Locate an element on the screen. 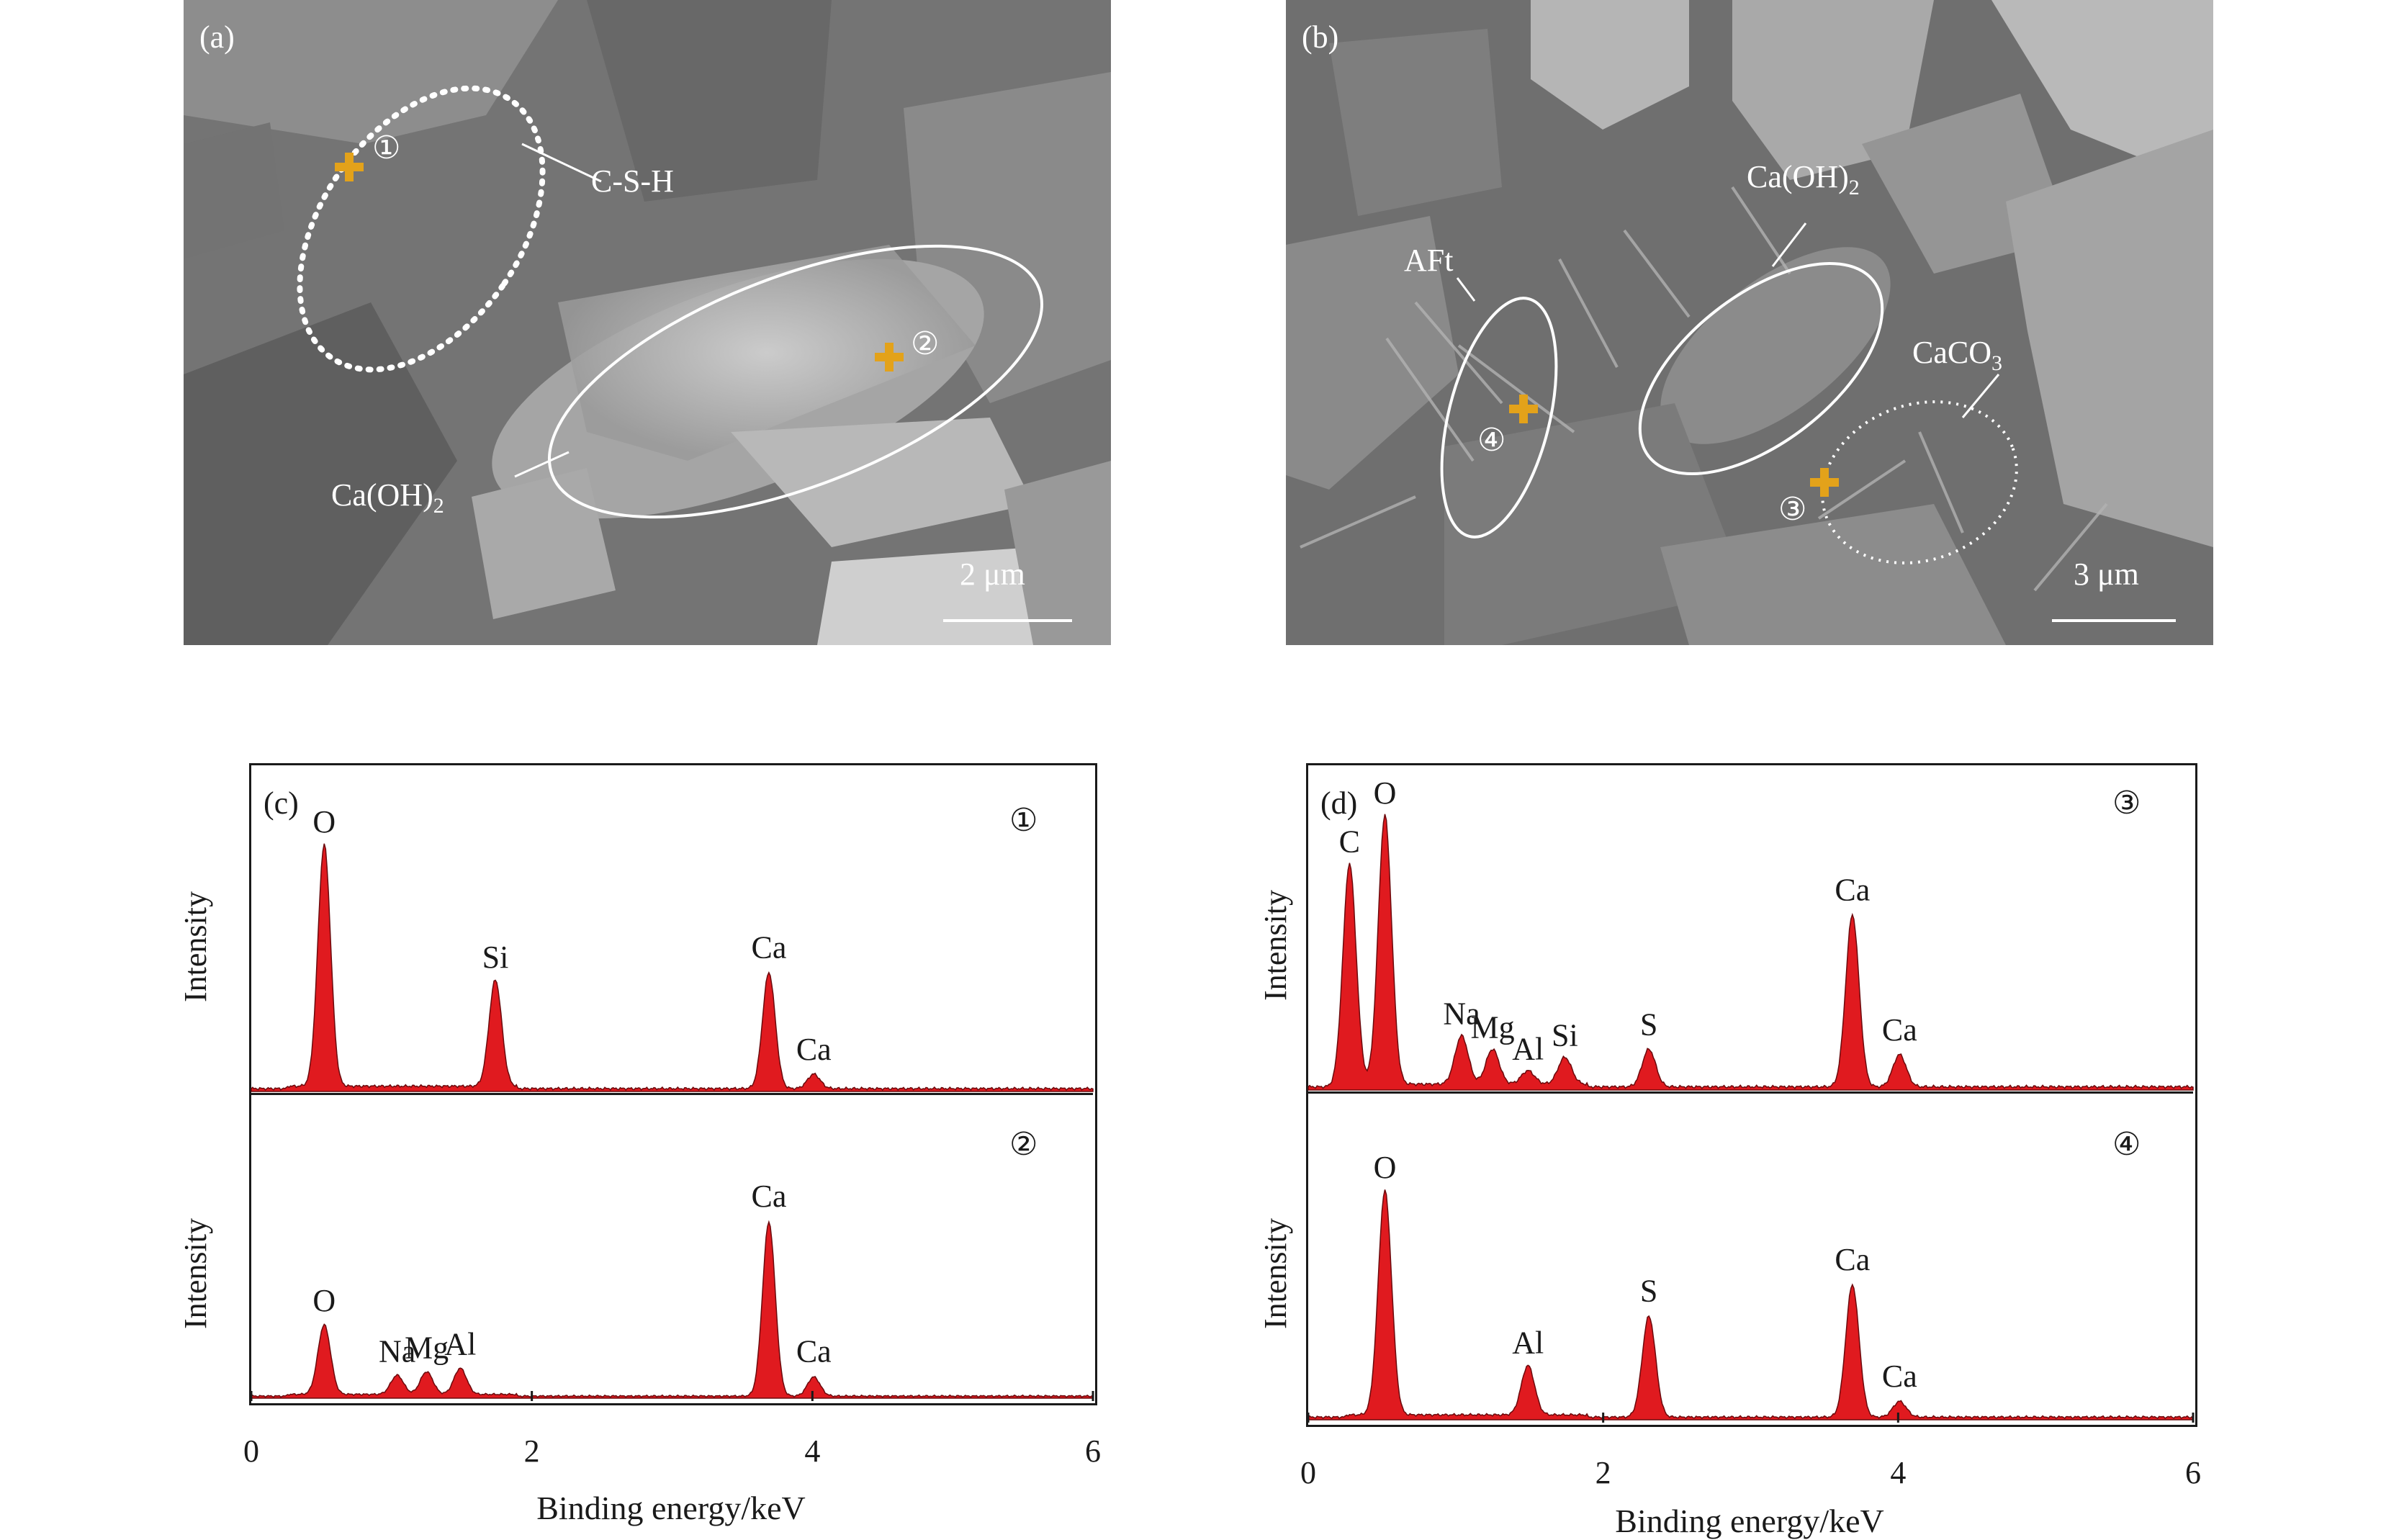 This screenshot has height=1540, width=2381. label-caoh2-a-main: Ca(OH) is located at coordinates (382, 495).